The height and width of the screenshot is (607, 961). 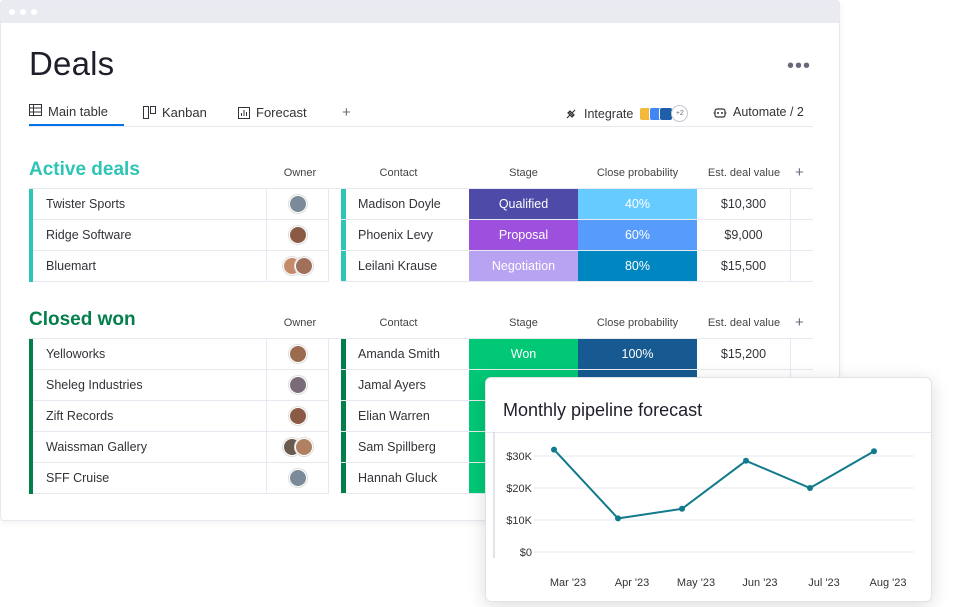 I want to click on automate-button: Automate / 2, so click(x=758, y=112).